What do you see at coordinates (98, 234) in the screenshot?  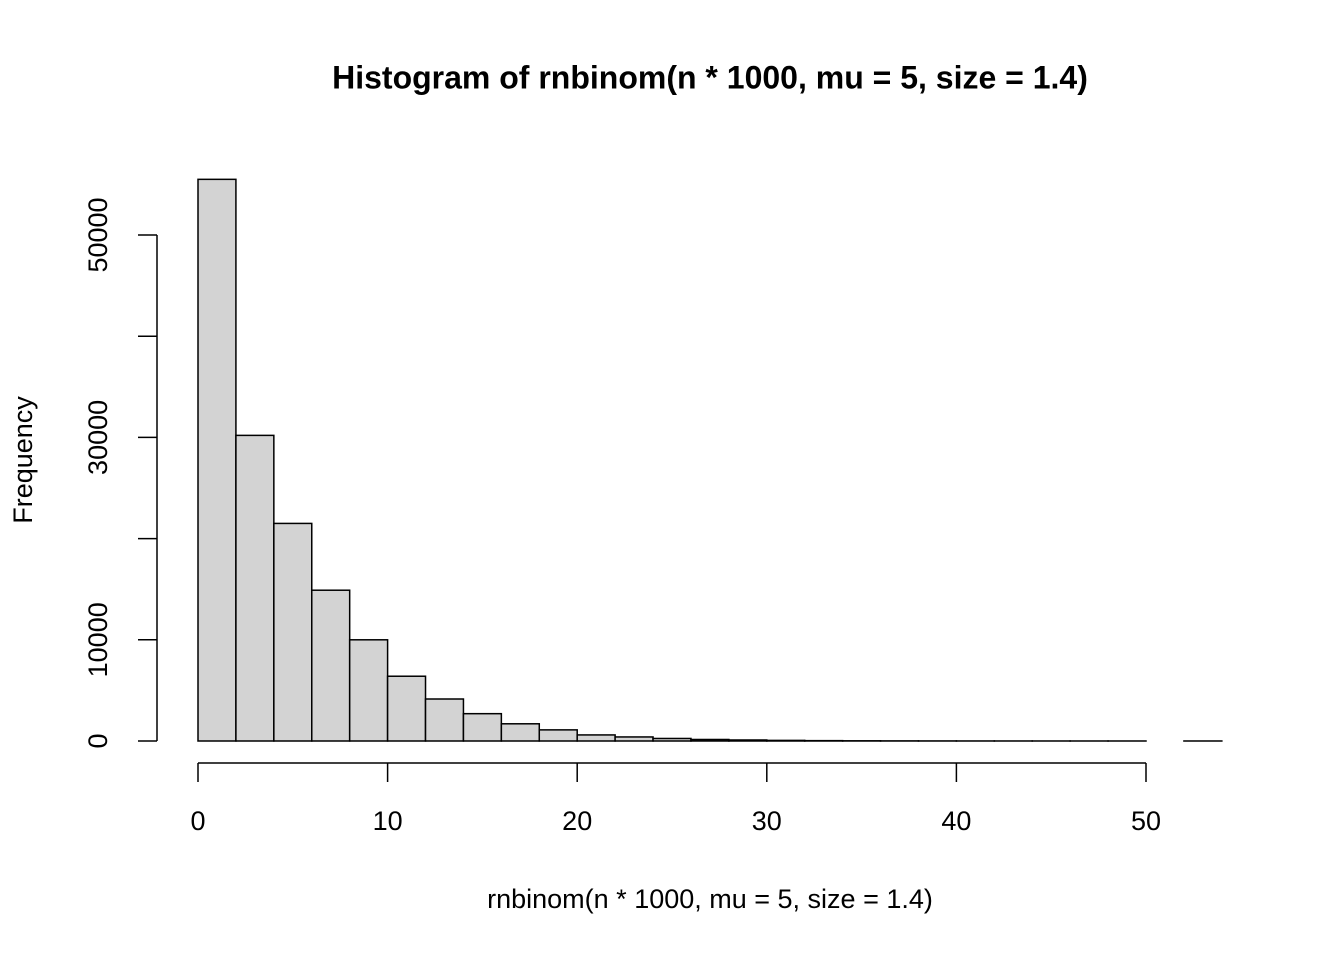 I see `y-tick-label: 50000` at bounding box center [98, 234].